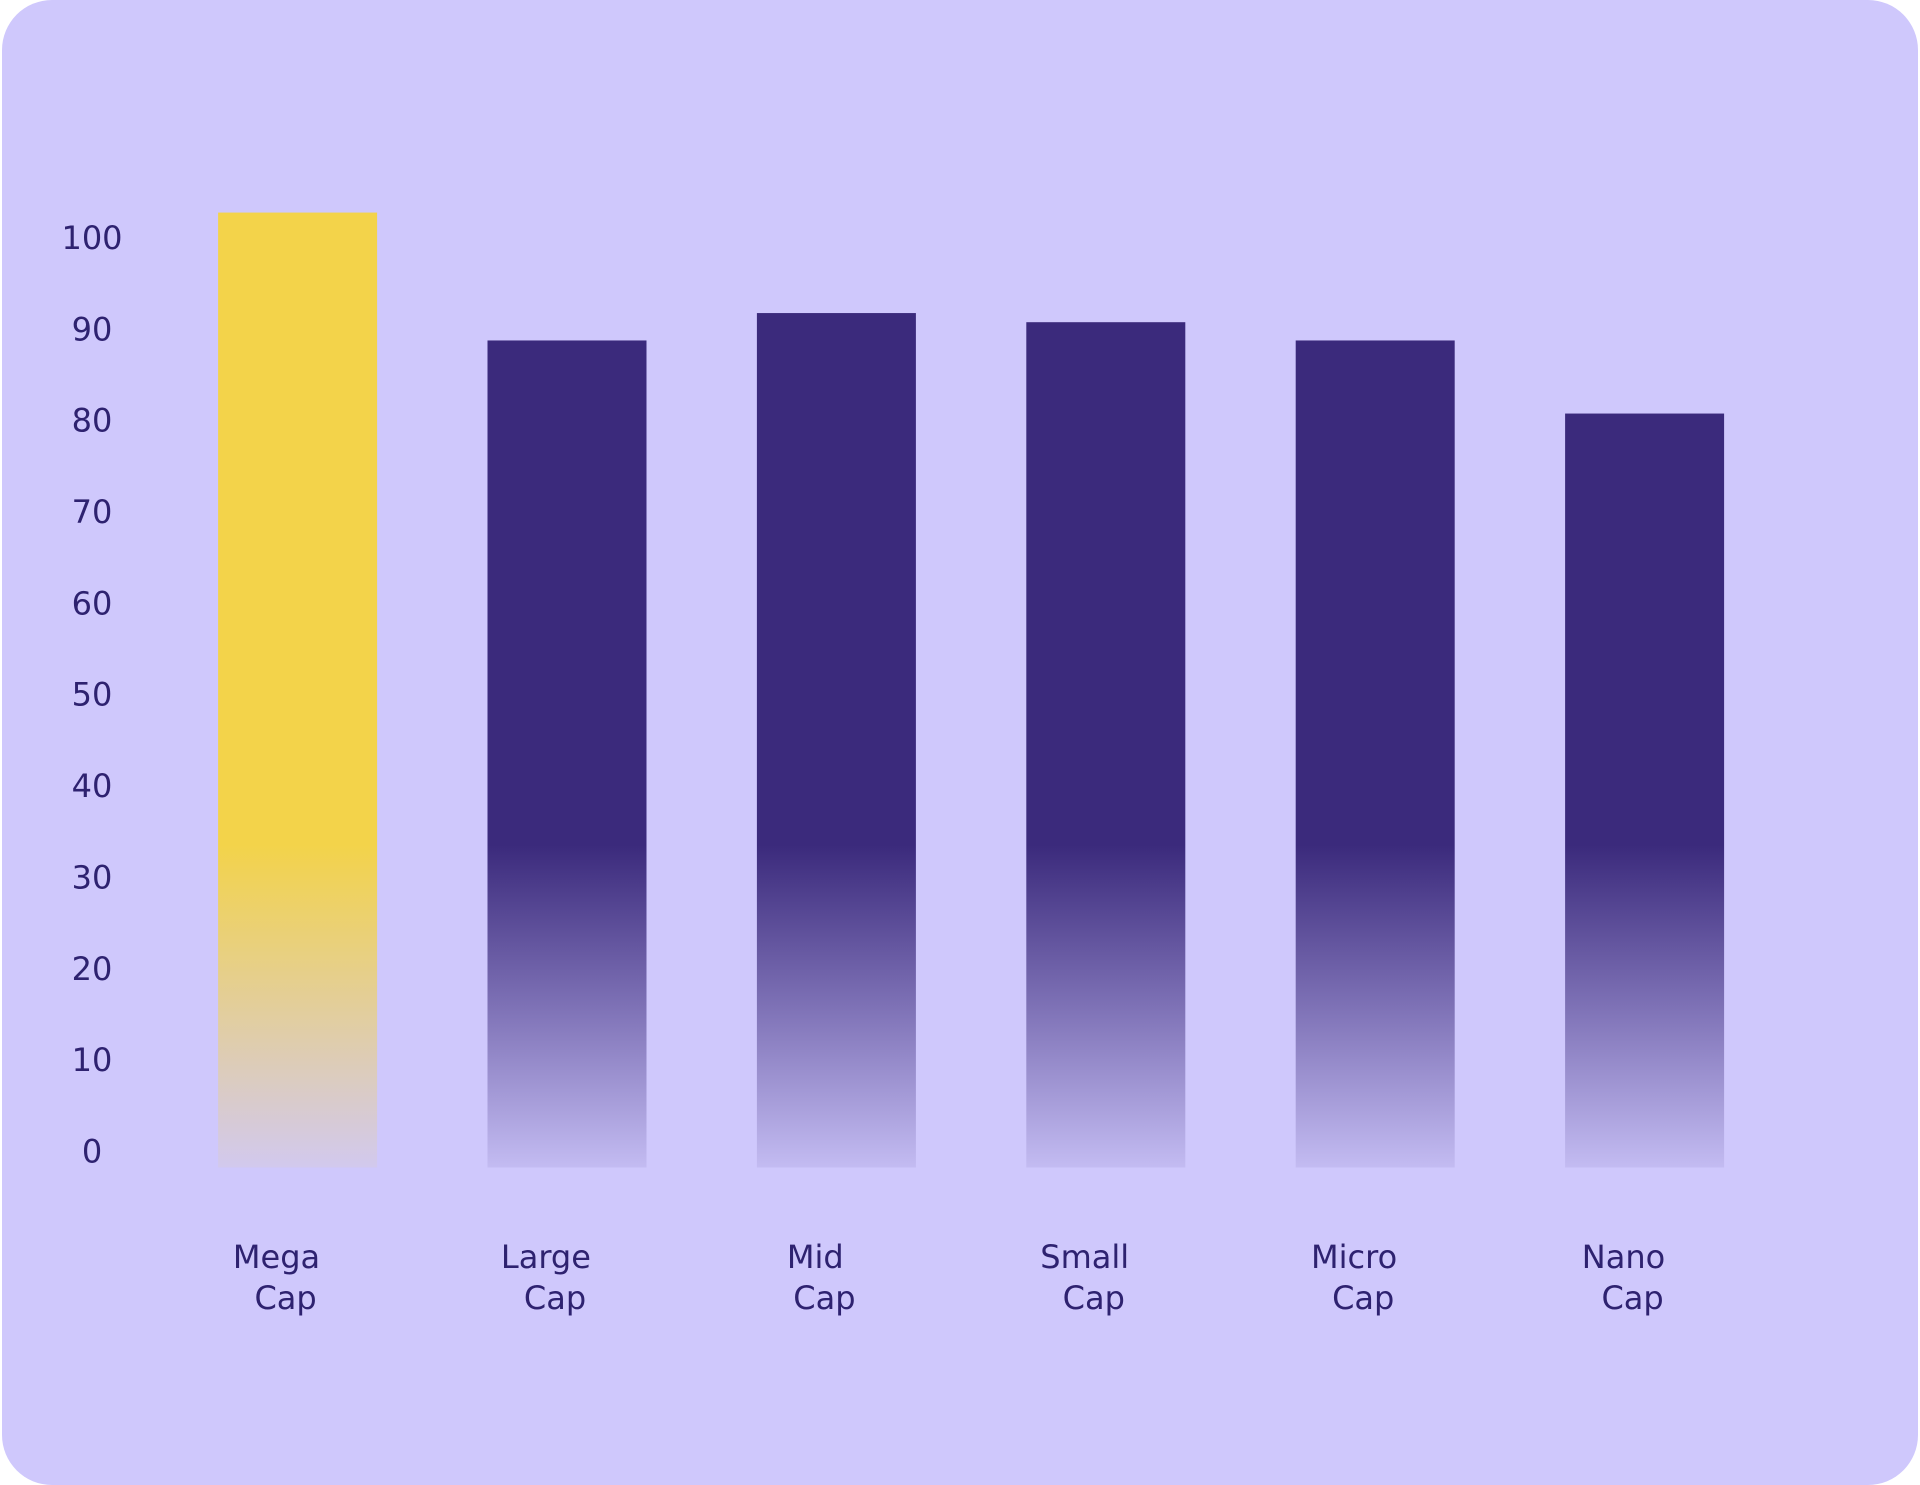  I want to click on x-tick-label: Mega Cap, so click(281, 1277).